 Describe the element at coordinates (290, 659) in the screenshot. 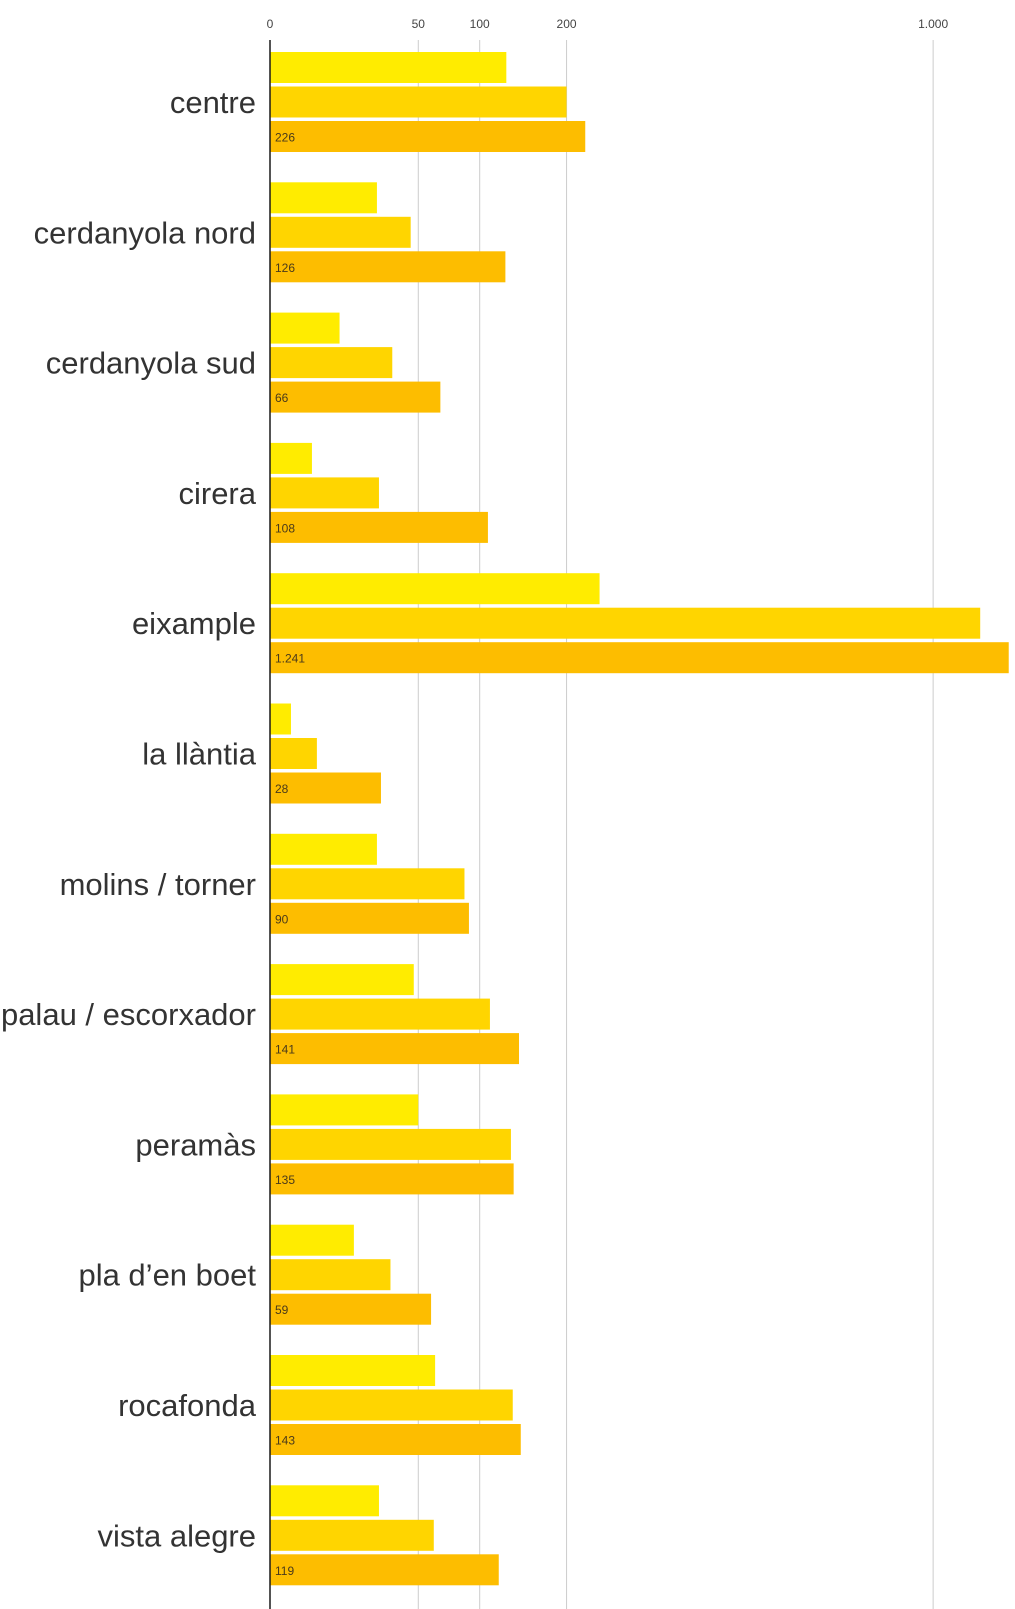

I see `data-label: 1.241` at that location.